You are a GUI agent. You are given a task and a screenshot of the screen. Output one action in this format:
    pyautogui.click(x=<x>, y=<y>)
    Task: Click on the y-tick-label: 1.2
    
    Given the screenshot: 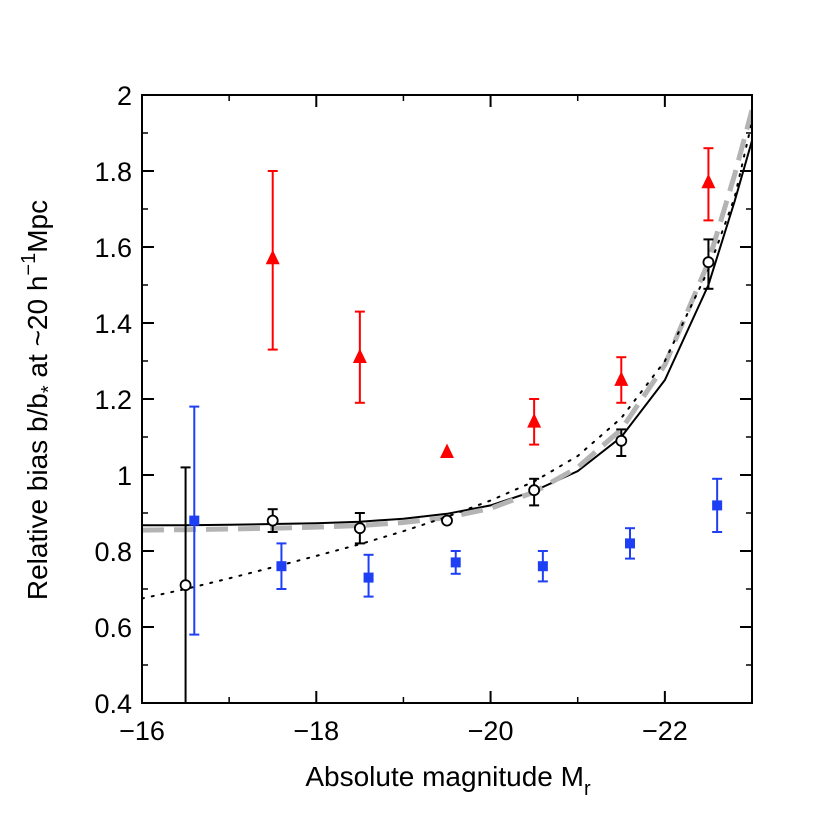 What is the action you would take?
    pyautogui.click(x=113, y=400)
    